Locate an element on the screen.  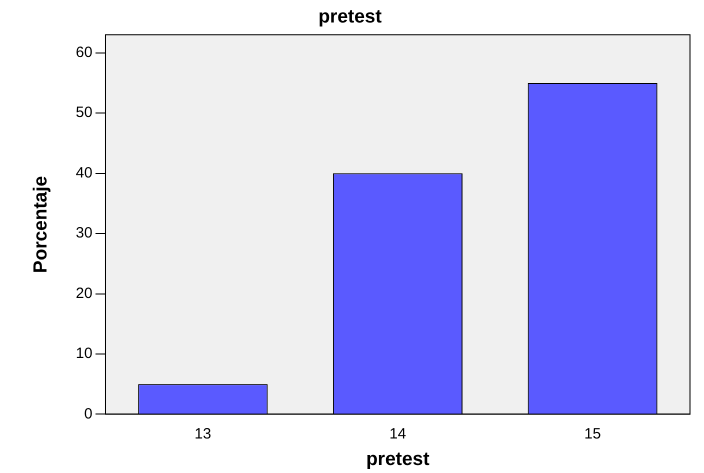
y-tick-label: 30 is located at coordinates (84, 233).